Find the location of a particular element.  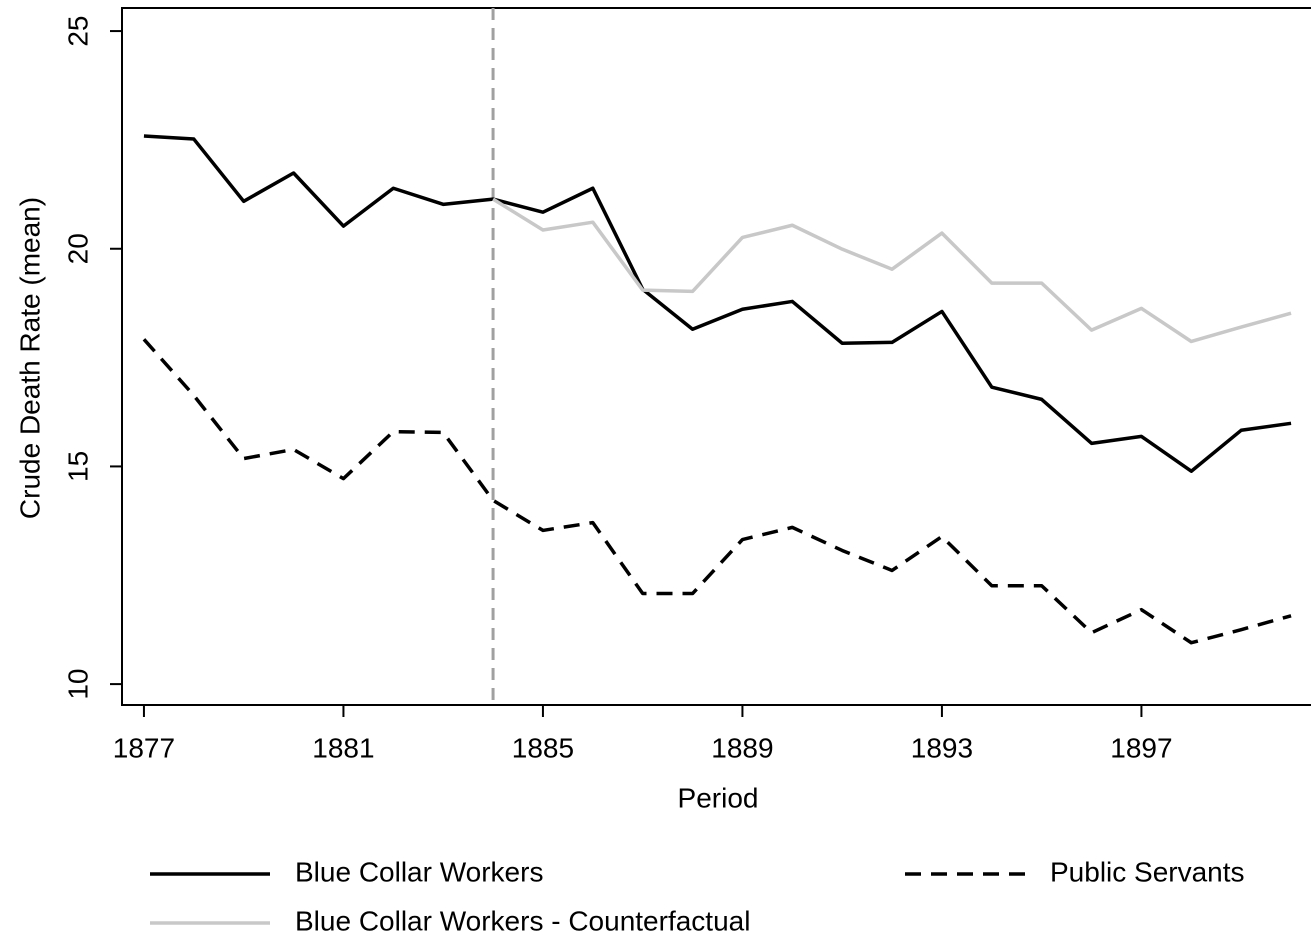

x-tick-label: 1881 is located at coordinates (343, 747).